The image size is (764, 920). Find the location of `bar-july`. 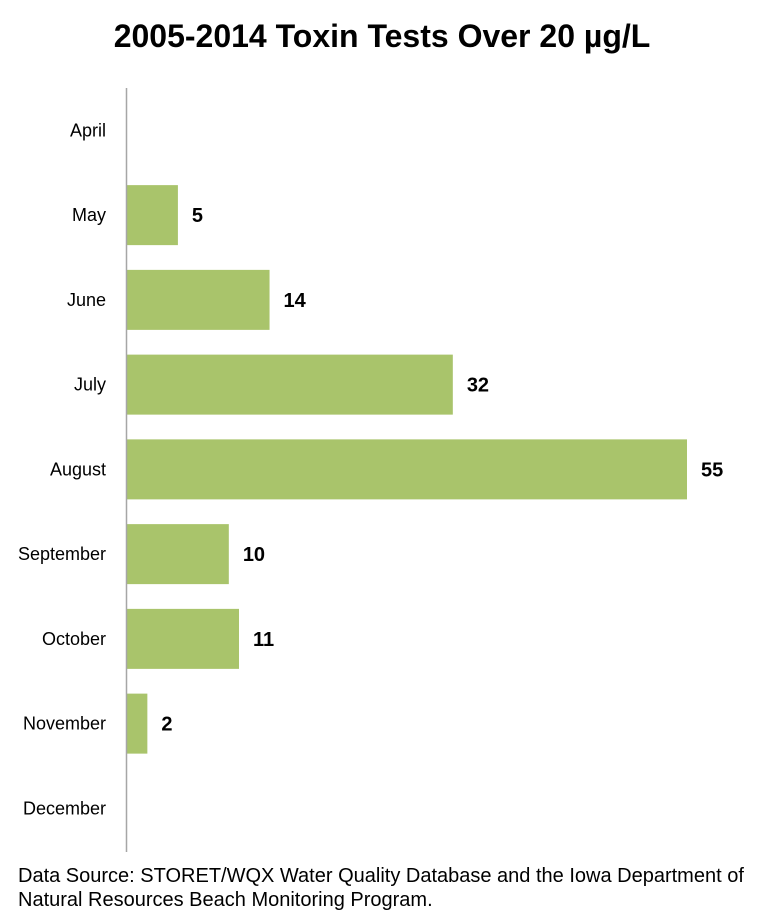

bar-july is located at coordinates (290, 384).